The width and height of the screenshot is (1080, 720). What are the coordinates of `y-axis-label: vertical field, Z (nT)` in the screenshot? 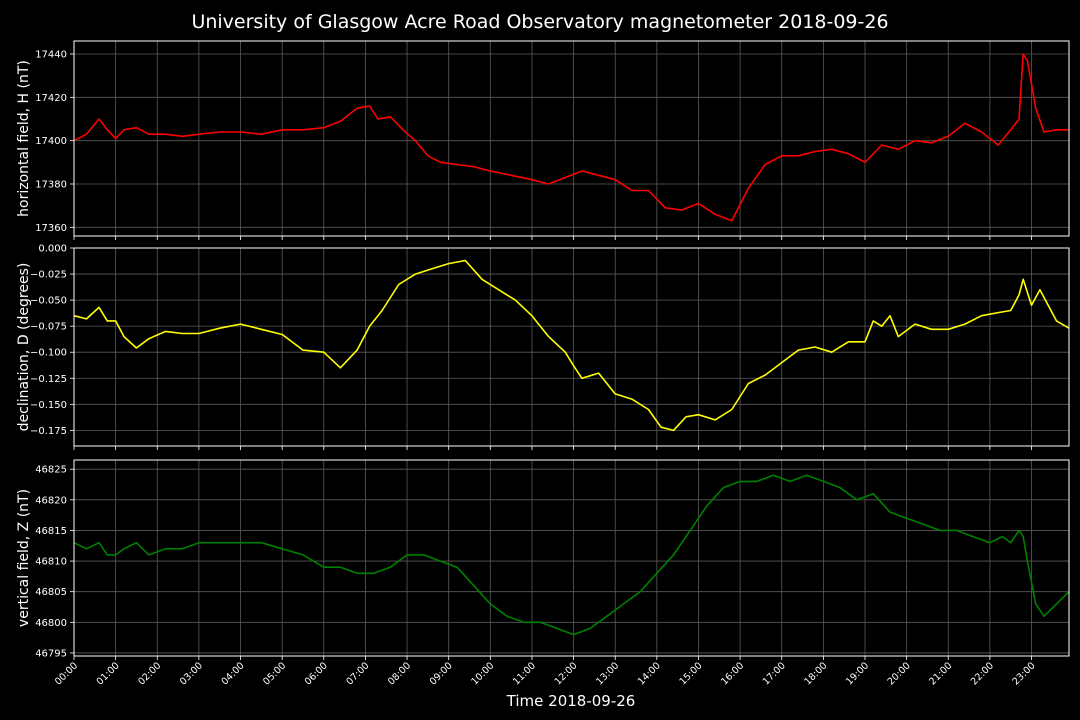 It's located at (24, 558).